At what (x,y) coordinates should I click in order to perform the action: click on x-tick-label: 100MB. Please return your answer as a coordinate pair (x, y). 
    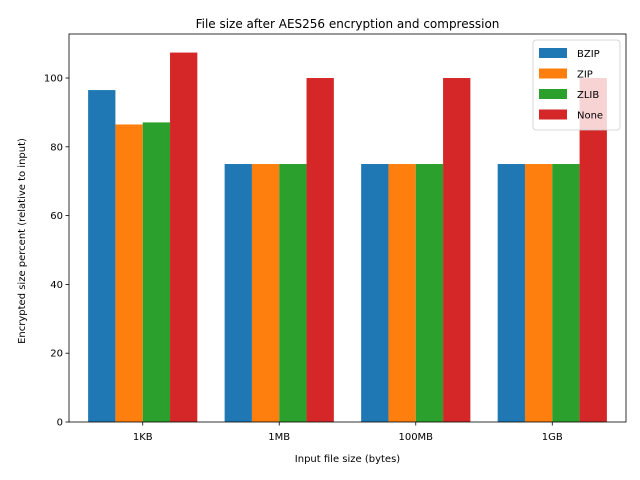
    Looking at the image, I should click on (415, 437).